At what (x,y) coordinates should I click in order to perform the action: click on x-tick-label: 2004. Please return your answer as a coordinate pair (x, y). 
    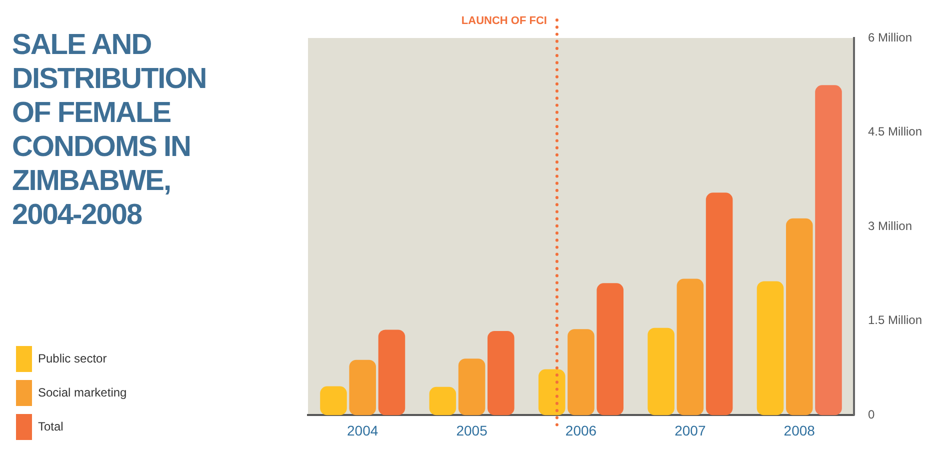
    Looking at the image, I should click on (362, 430).